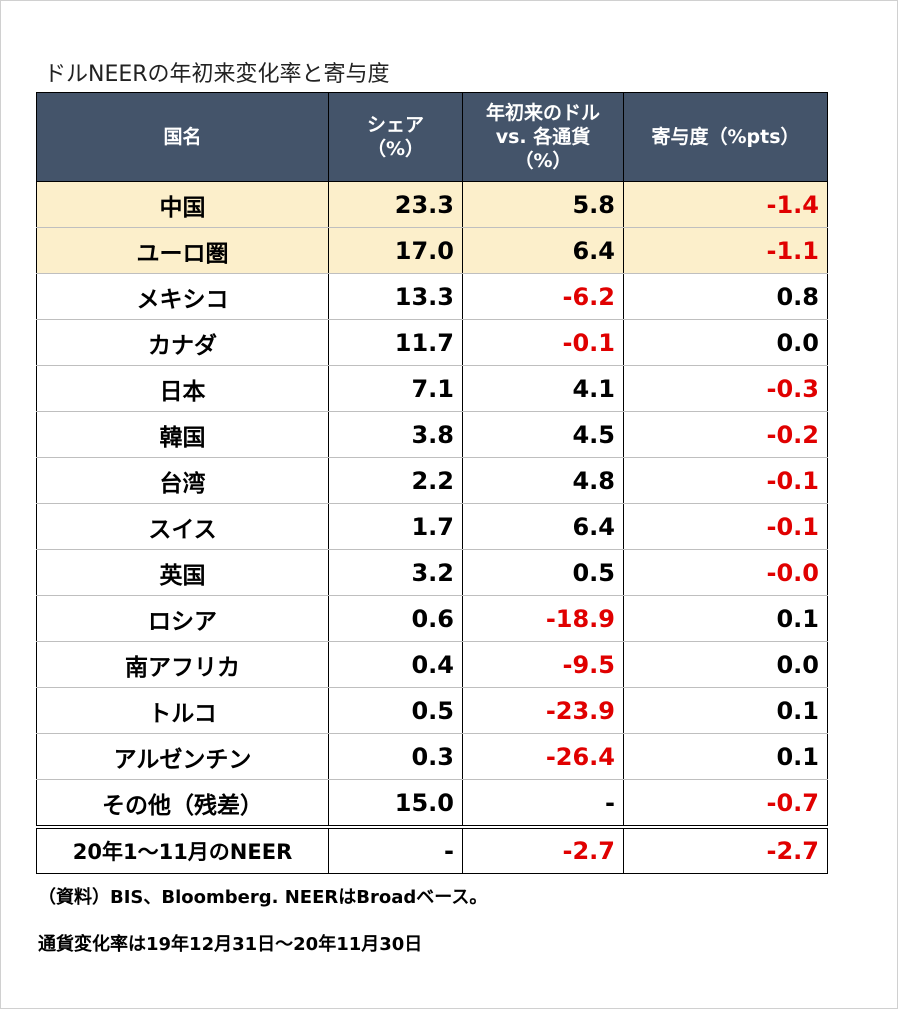 This screenshot has width=898, height=1009. Describe the element at coordinates (395, 526) in the screenshot. I see `share-cell: 1.7` at that location.